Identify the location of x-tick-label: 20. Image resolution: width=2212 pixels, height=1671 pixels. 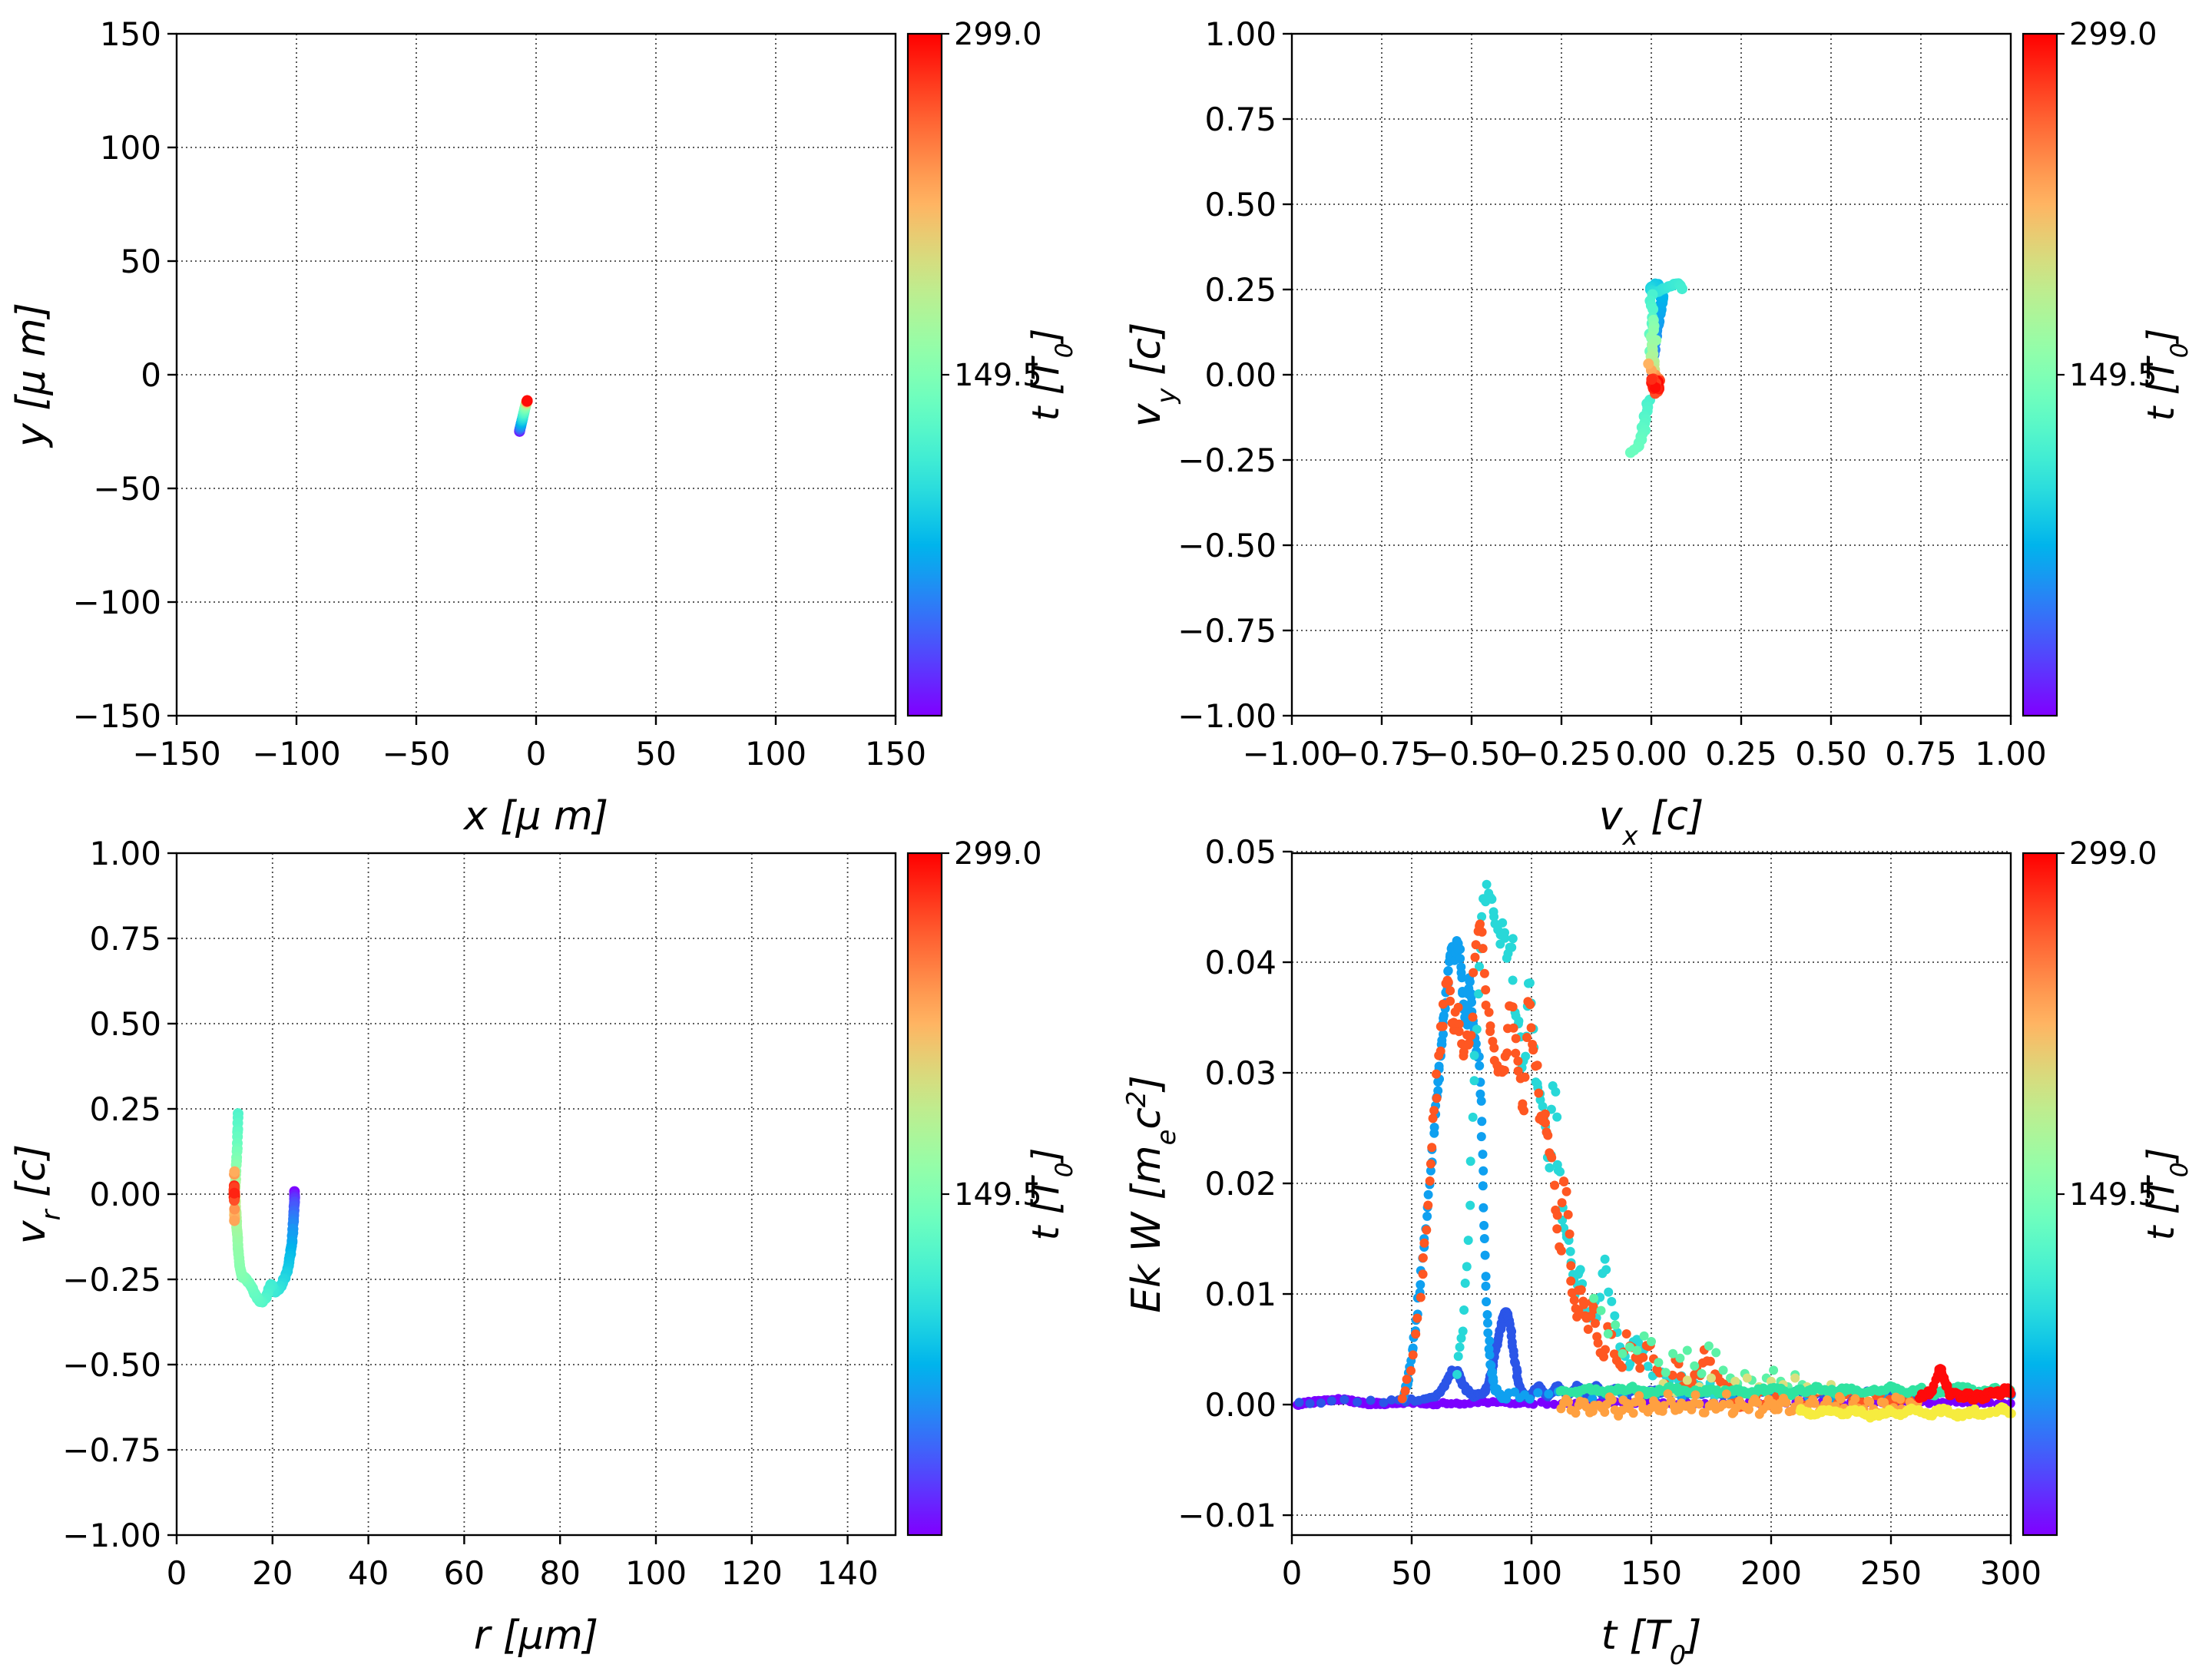
(272, 1573).